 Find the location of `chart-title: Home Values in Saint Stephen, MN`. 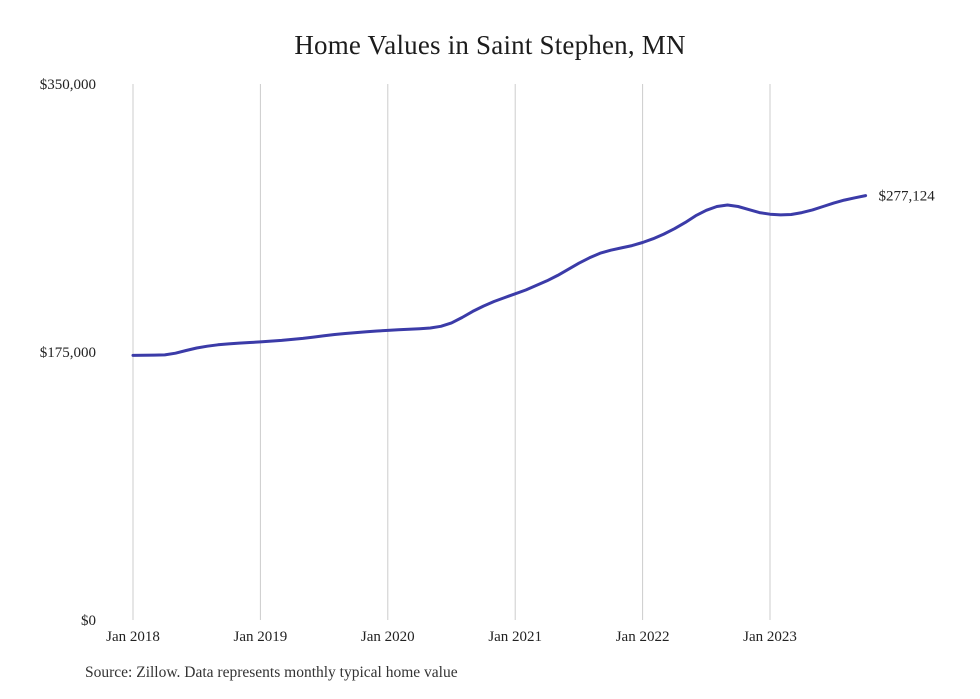

chart-title: Home Values in Saint Stephen, MN is located at coordinates (490, 45).